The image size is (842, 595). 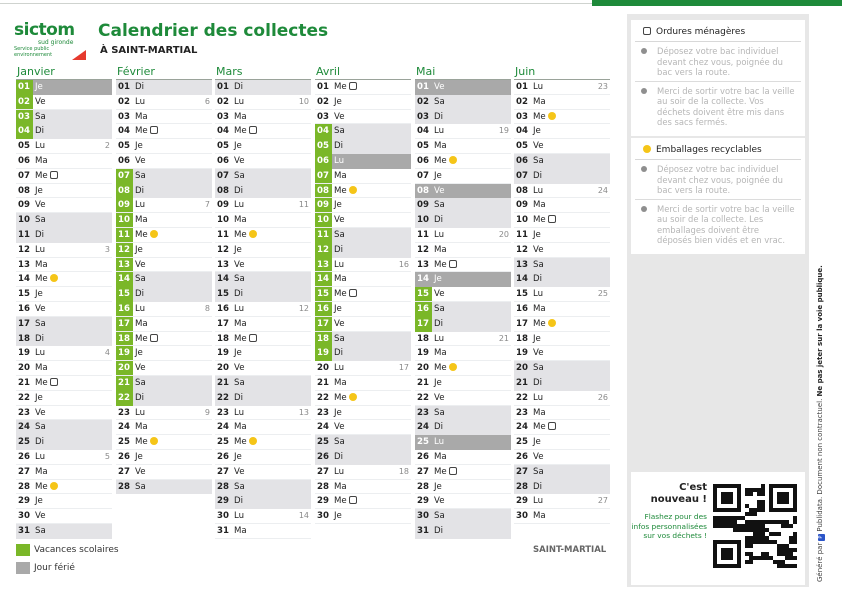 I want to click on day-number: 07, so click(x=522, y=175).